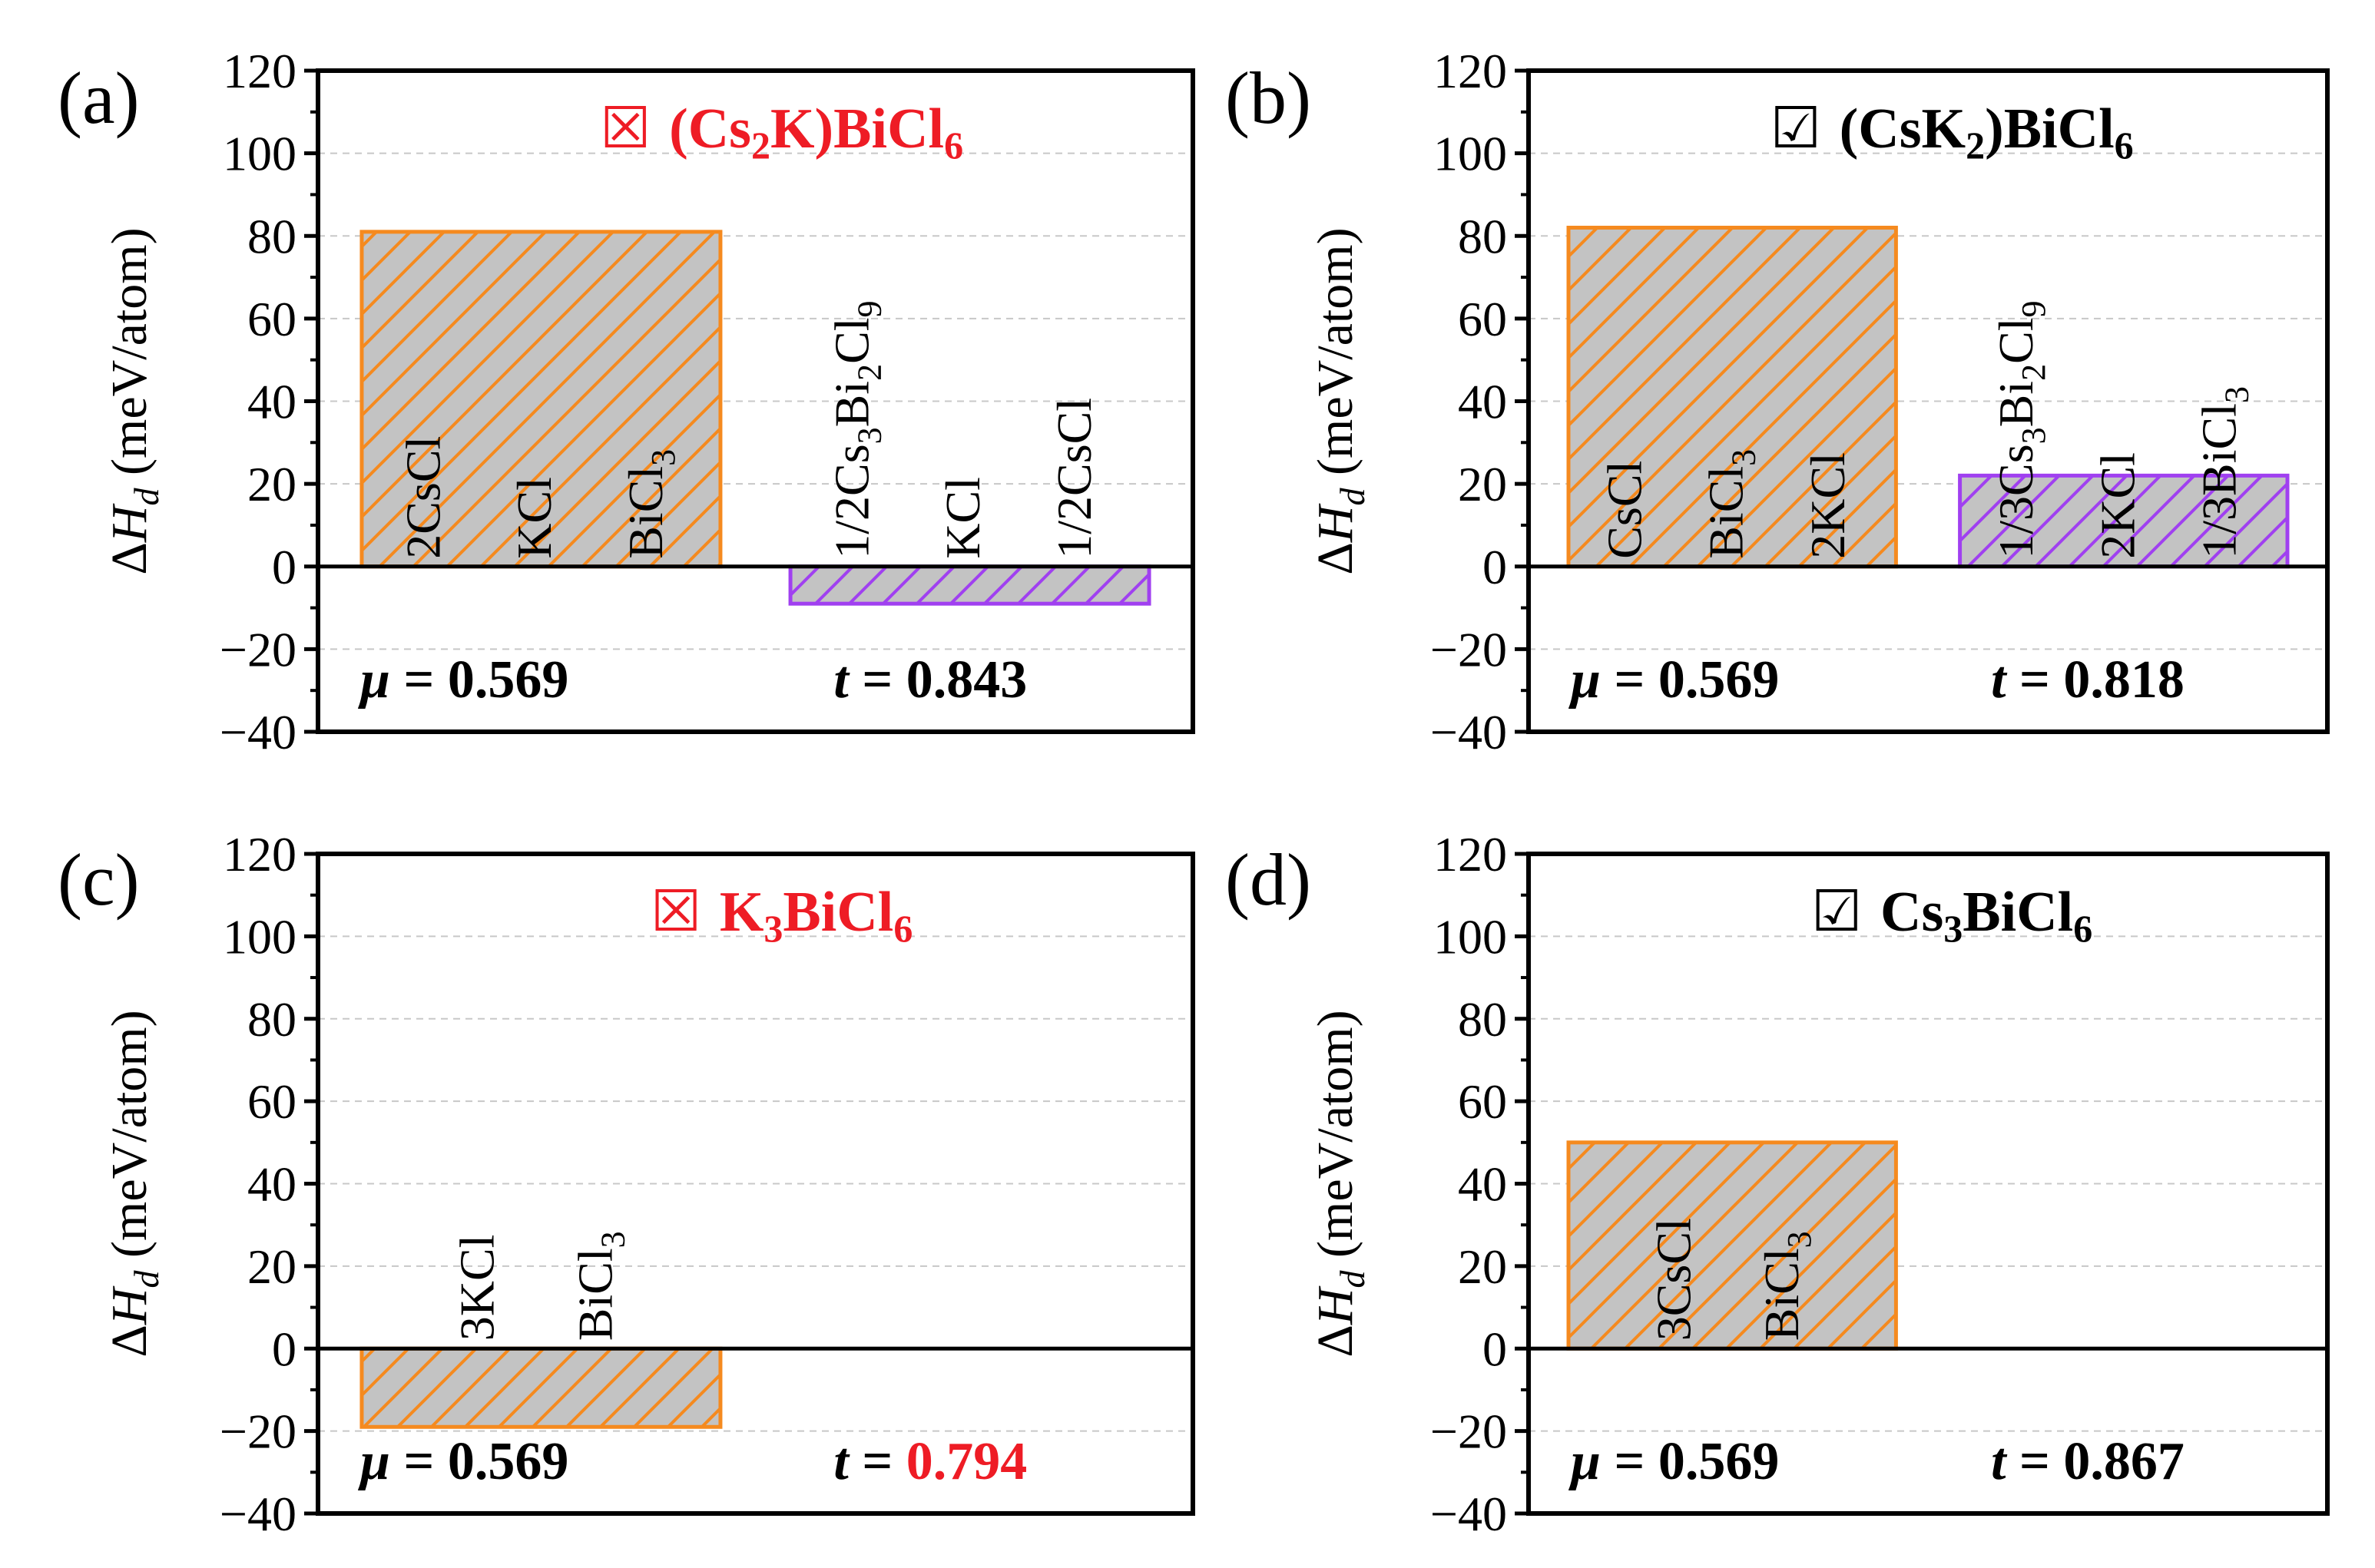  What do you see at coordinates (1674, 1279) in the screenshot?
I see `bar-label: 3CsCl` at bounding box center [1674, 1279].